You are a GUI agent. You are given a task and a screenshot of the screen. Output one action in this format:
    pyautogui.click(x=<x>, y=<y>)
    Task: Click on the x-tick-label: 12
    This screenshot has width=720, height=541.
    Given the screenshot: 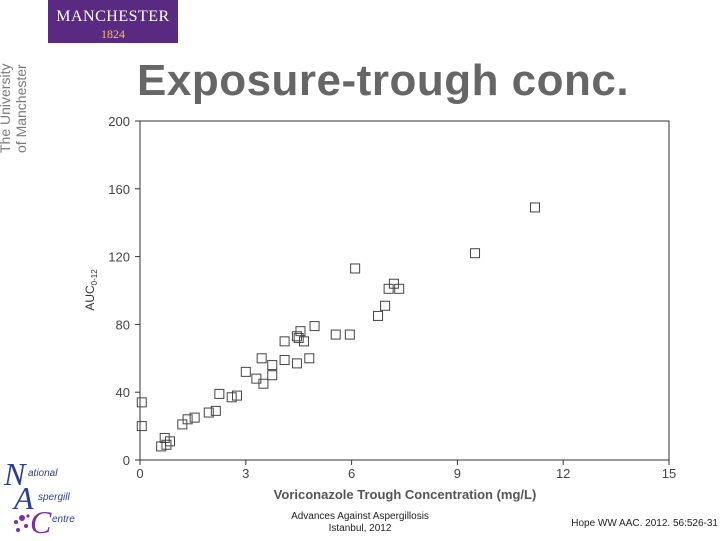 What is the action you would take?
    pyautogui.click(x=563, y=473)
    